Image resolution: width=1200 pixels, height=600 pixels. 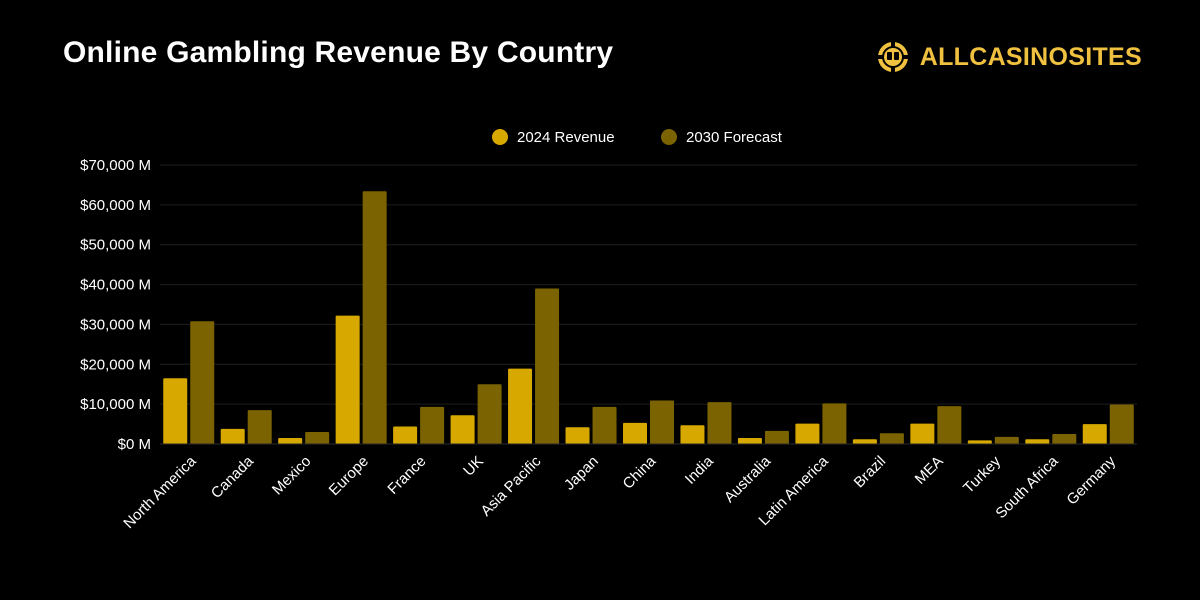 What do you see at coordinates (473, 466) in the screenshot?
I see `x-category-label: UK` at bounding box center [473, 466].